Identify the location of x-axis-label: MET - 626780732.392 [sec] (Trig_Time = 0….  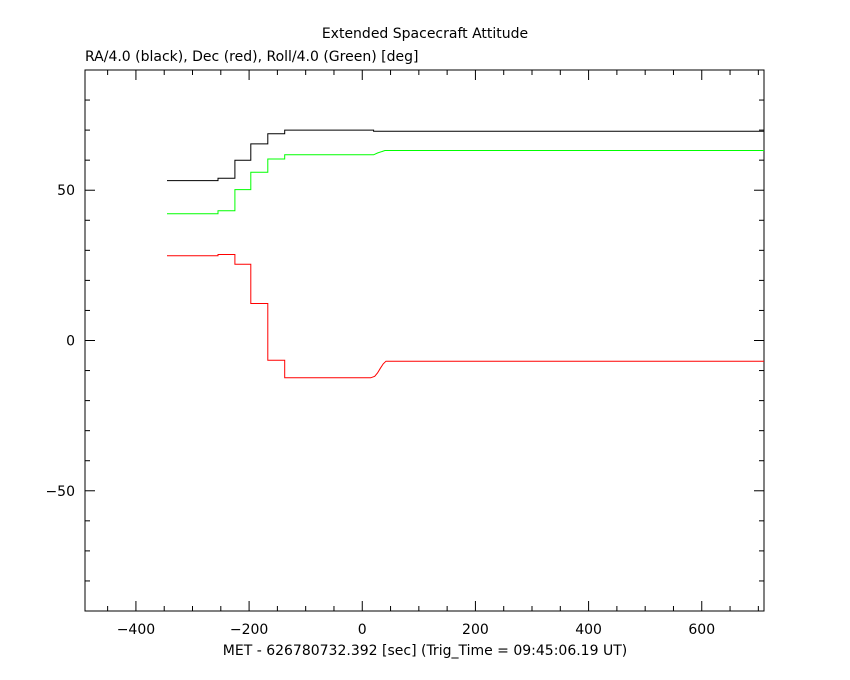
(425, 651).